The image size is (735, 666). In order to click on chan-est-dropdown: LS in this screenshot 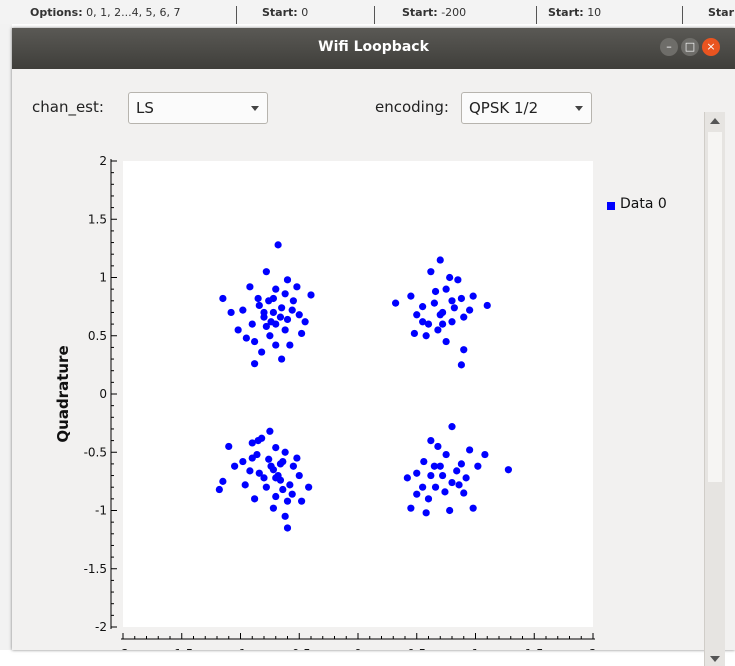, I will do `click(198, 108)`.